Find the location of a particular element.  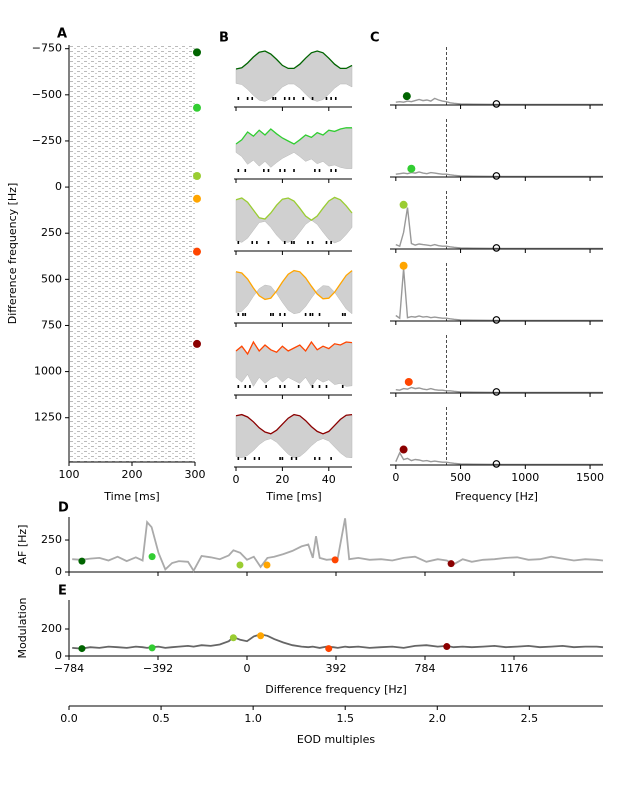

x-tick-label: 100 is located at coordinates (69, 474).